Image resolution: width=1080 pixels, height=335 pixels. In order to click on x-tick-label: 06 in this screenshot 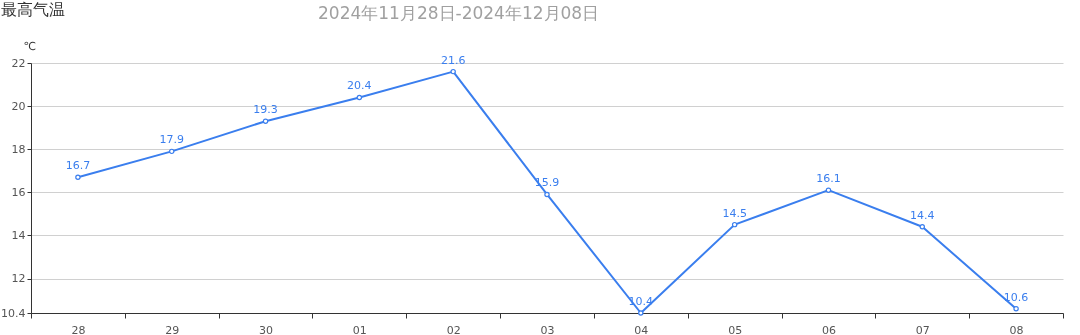, I will do `click(828, 329)`.